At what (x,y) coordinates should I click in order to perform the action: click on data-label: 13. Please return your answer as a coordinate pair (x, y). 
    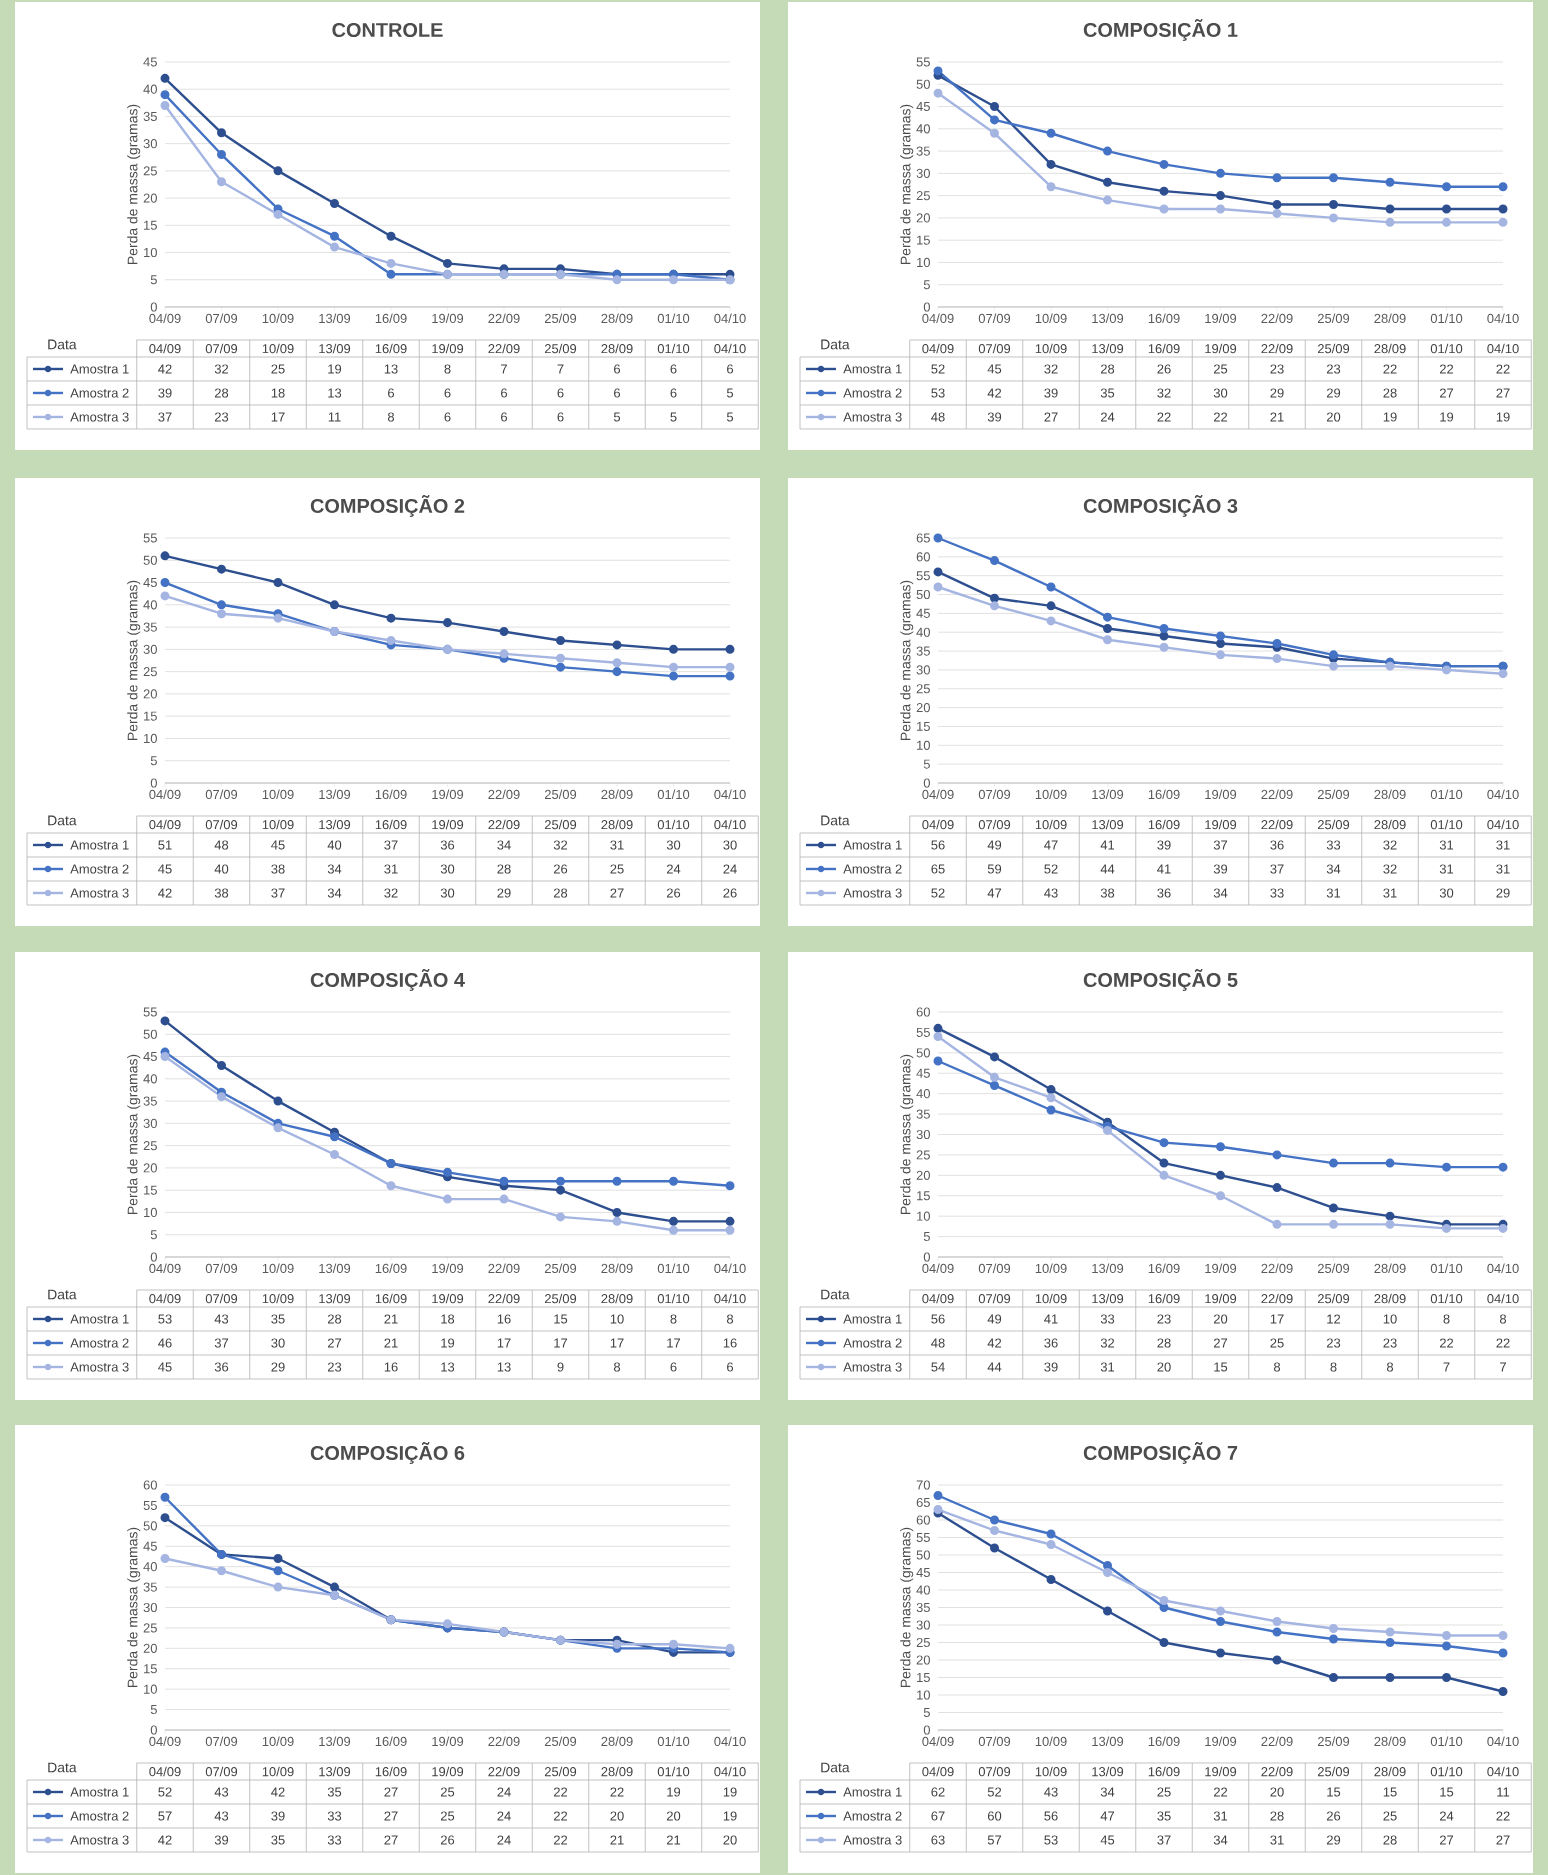
    Looking at the image, I should click on (391, 369).